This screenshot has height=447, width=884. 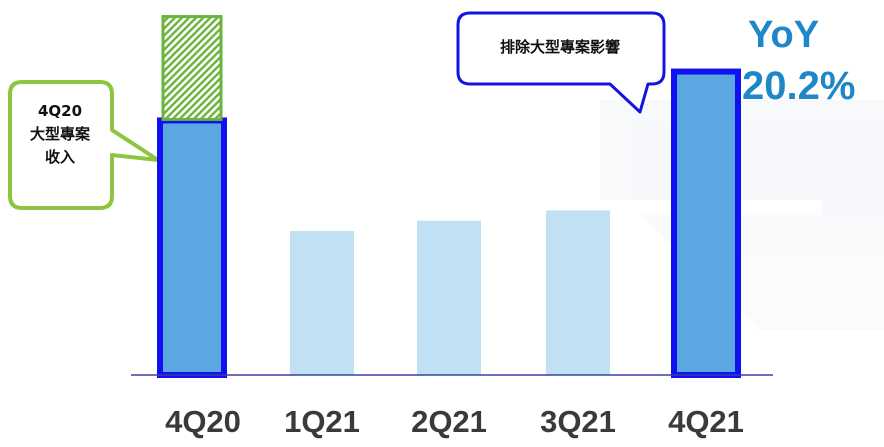 What do you see at coordinates (706, 223) in the screenshot?
I see `bar-4q21` at bounding box center [706, 223].